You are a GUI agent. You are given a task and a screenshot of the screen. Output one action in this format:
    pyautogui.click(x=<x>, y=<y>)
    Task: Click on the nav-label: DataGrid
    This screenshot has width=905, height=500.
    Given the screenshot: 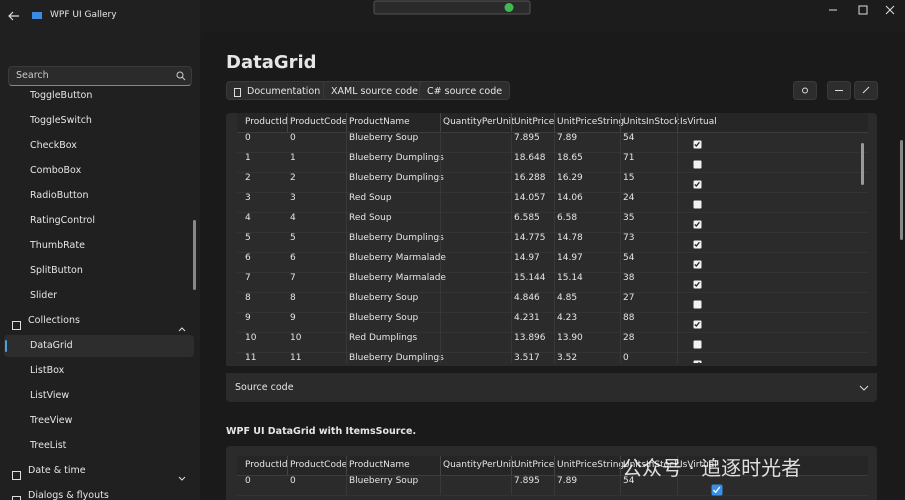 What is the action you would take?
    pyautogui.click(x=51, y=345)
    